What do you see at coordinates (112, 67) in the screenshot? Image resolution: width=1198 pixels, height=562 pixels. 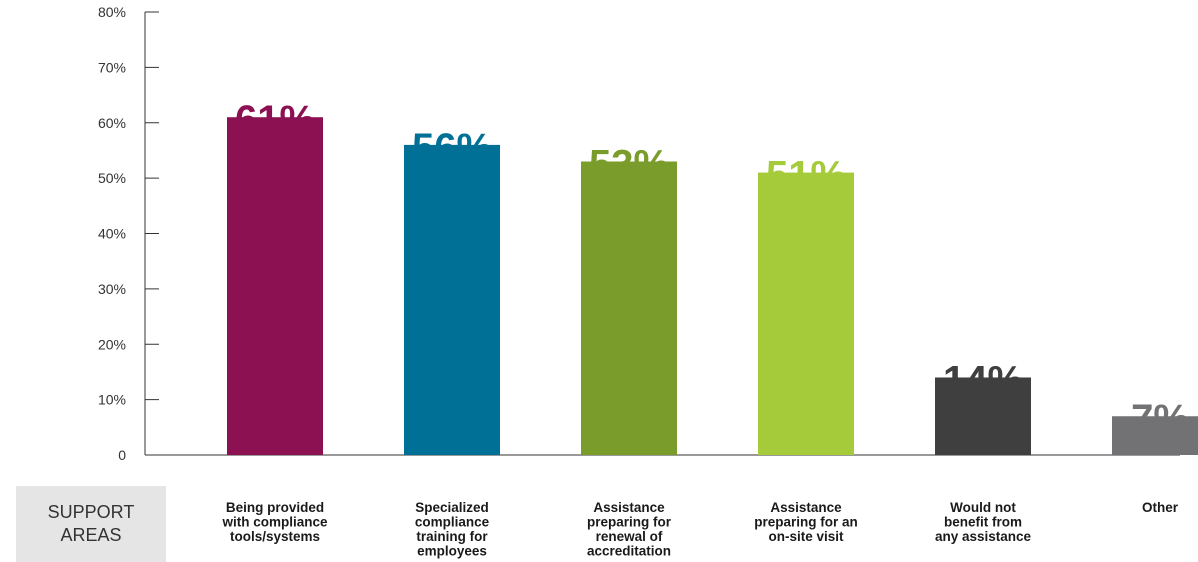 I see `y-tick-label: 70%` at bounding box center [112, 67].